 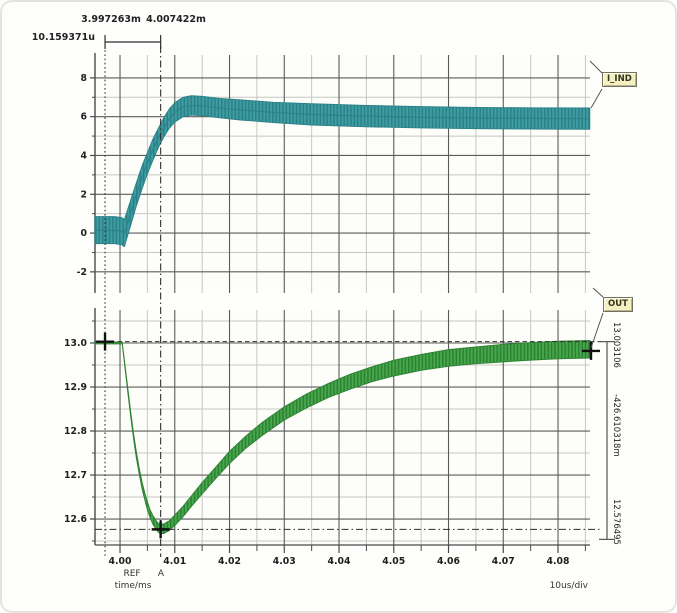 I want to click on y-tick-label: 4, so click(x=84, y=155).